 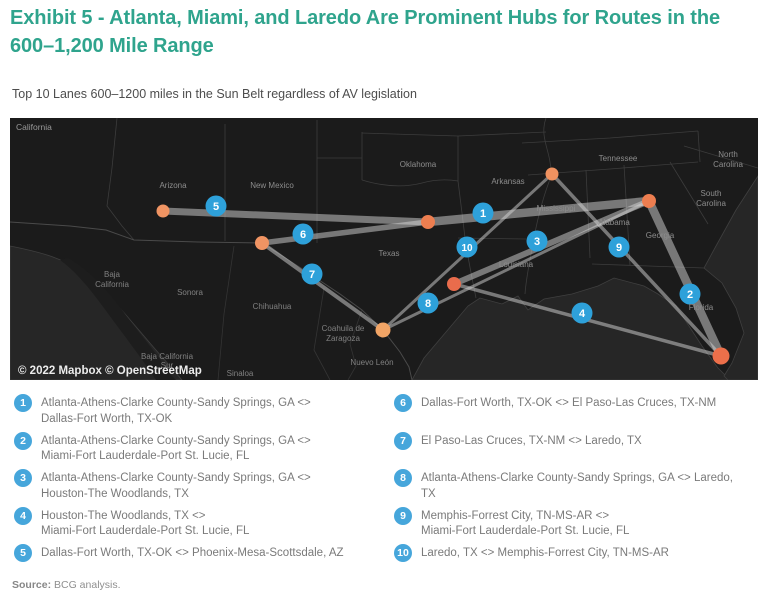 I want to click on lane-number-badge: 3, so click(x=23, y=478).